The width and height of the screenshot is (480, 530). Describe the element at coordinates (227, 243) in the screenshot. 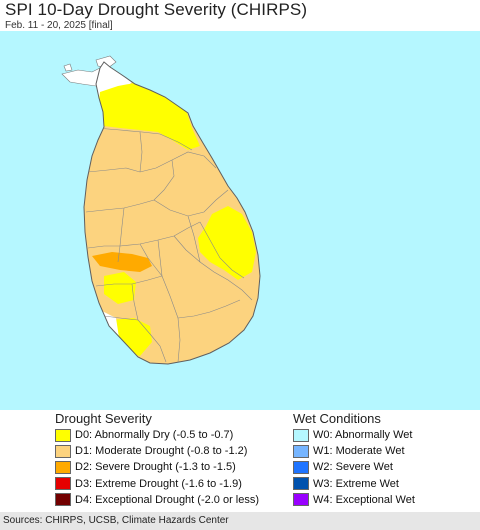

I see `d0-east` at that location.